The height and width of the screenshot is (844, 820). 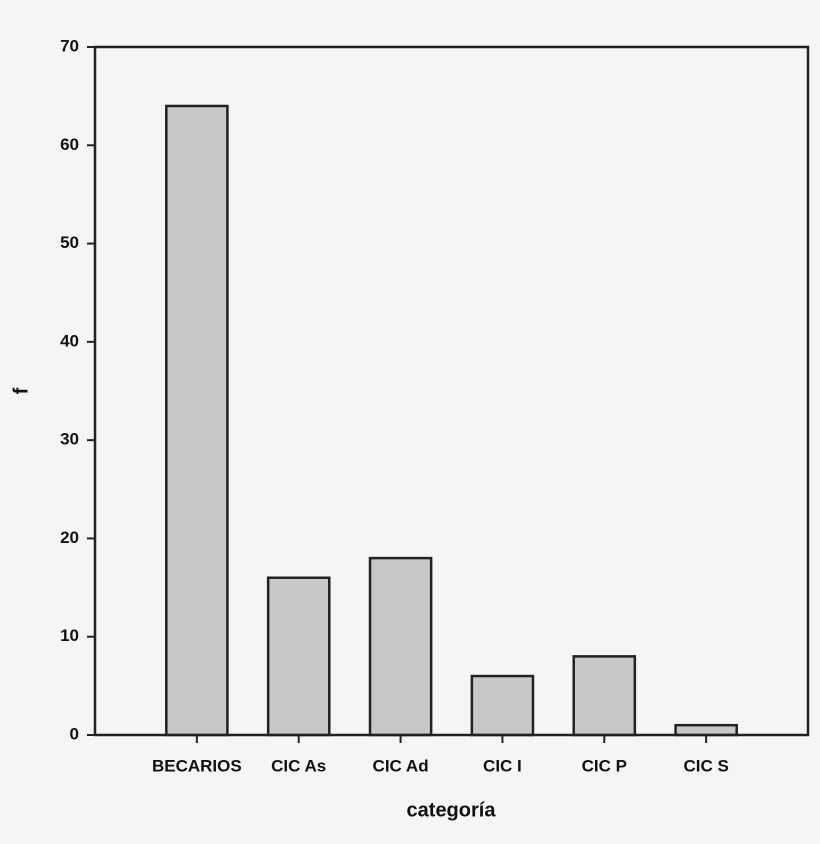 What do you see at coordinates (69, 340) in the screenshot?
I see `y-tick-label: 40` at bounding box center [69, 340].